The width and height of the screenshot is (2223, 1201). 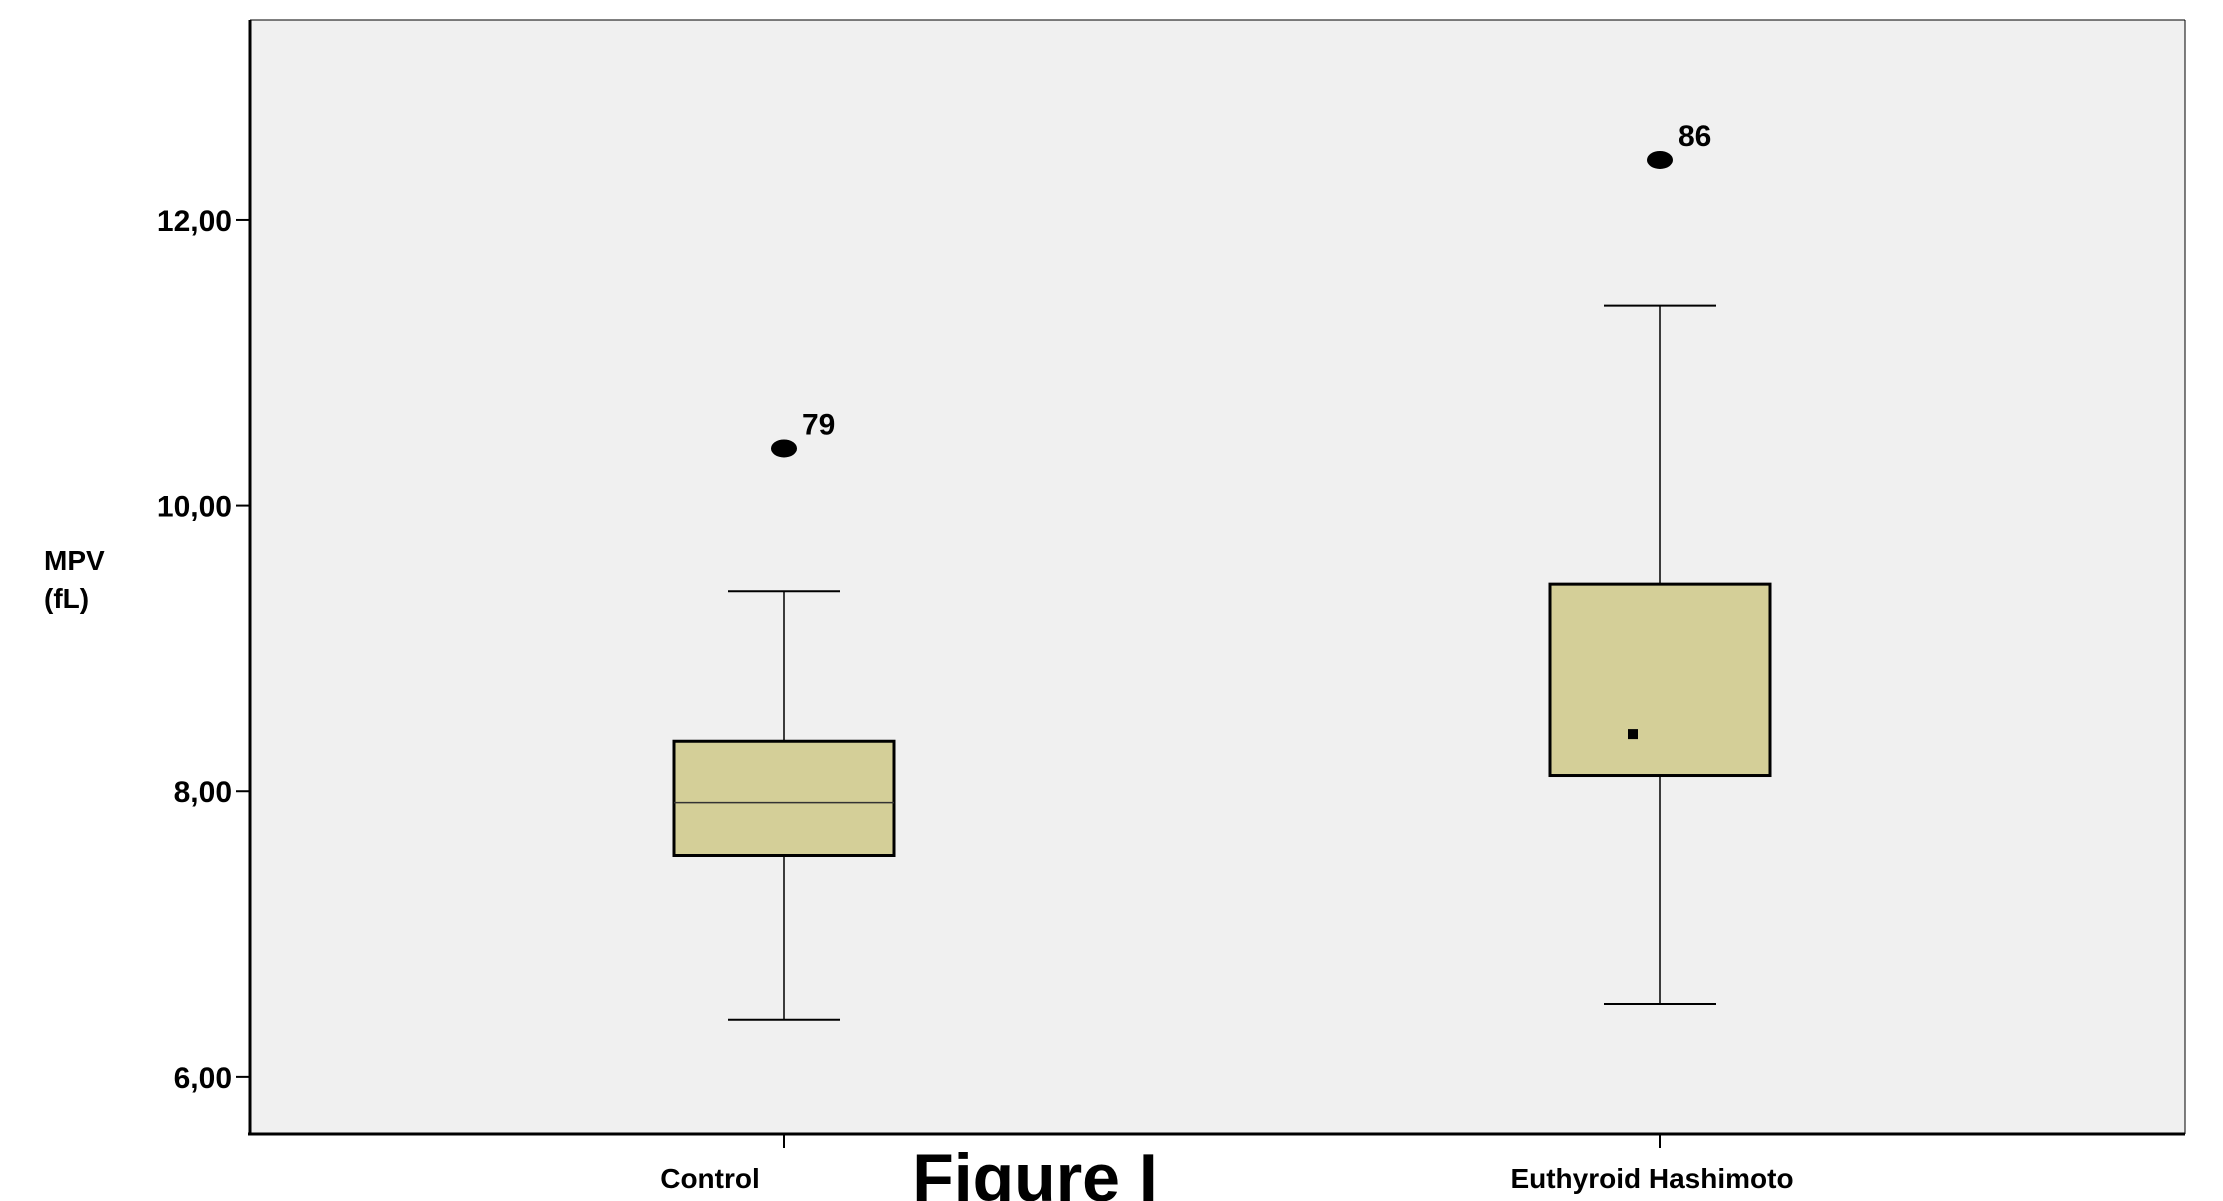 What do you see at coordinates (1633, 734) in the screenshot?
I see `median-marker` at bounding box center [1633, 734].